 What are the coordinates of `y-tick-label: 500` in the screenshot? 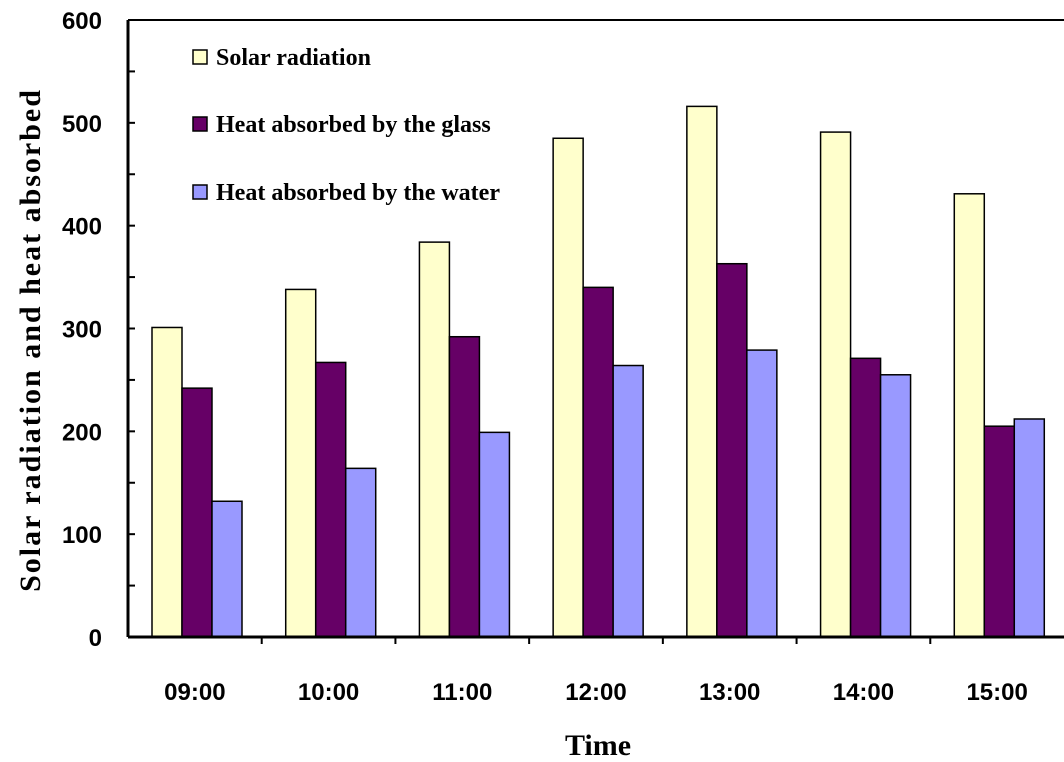 It's located at (82, 124).